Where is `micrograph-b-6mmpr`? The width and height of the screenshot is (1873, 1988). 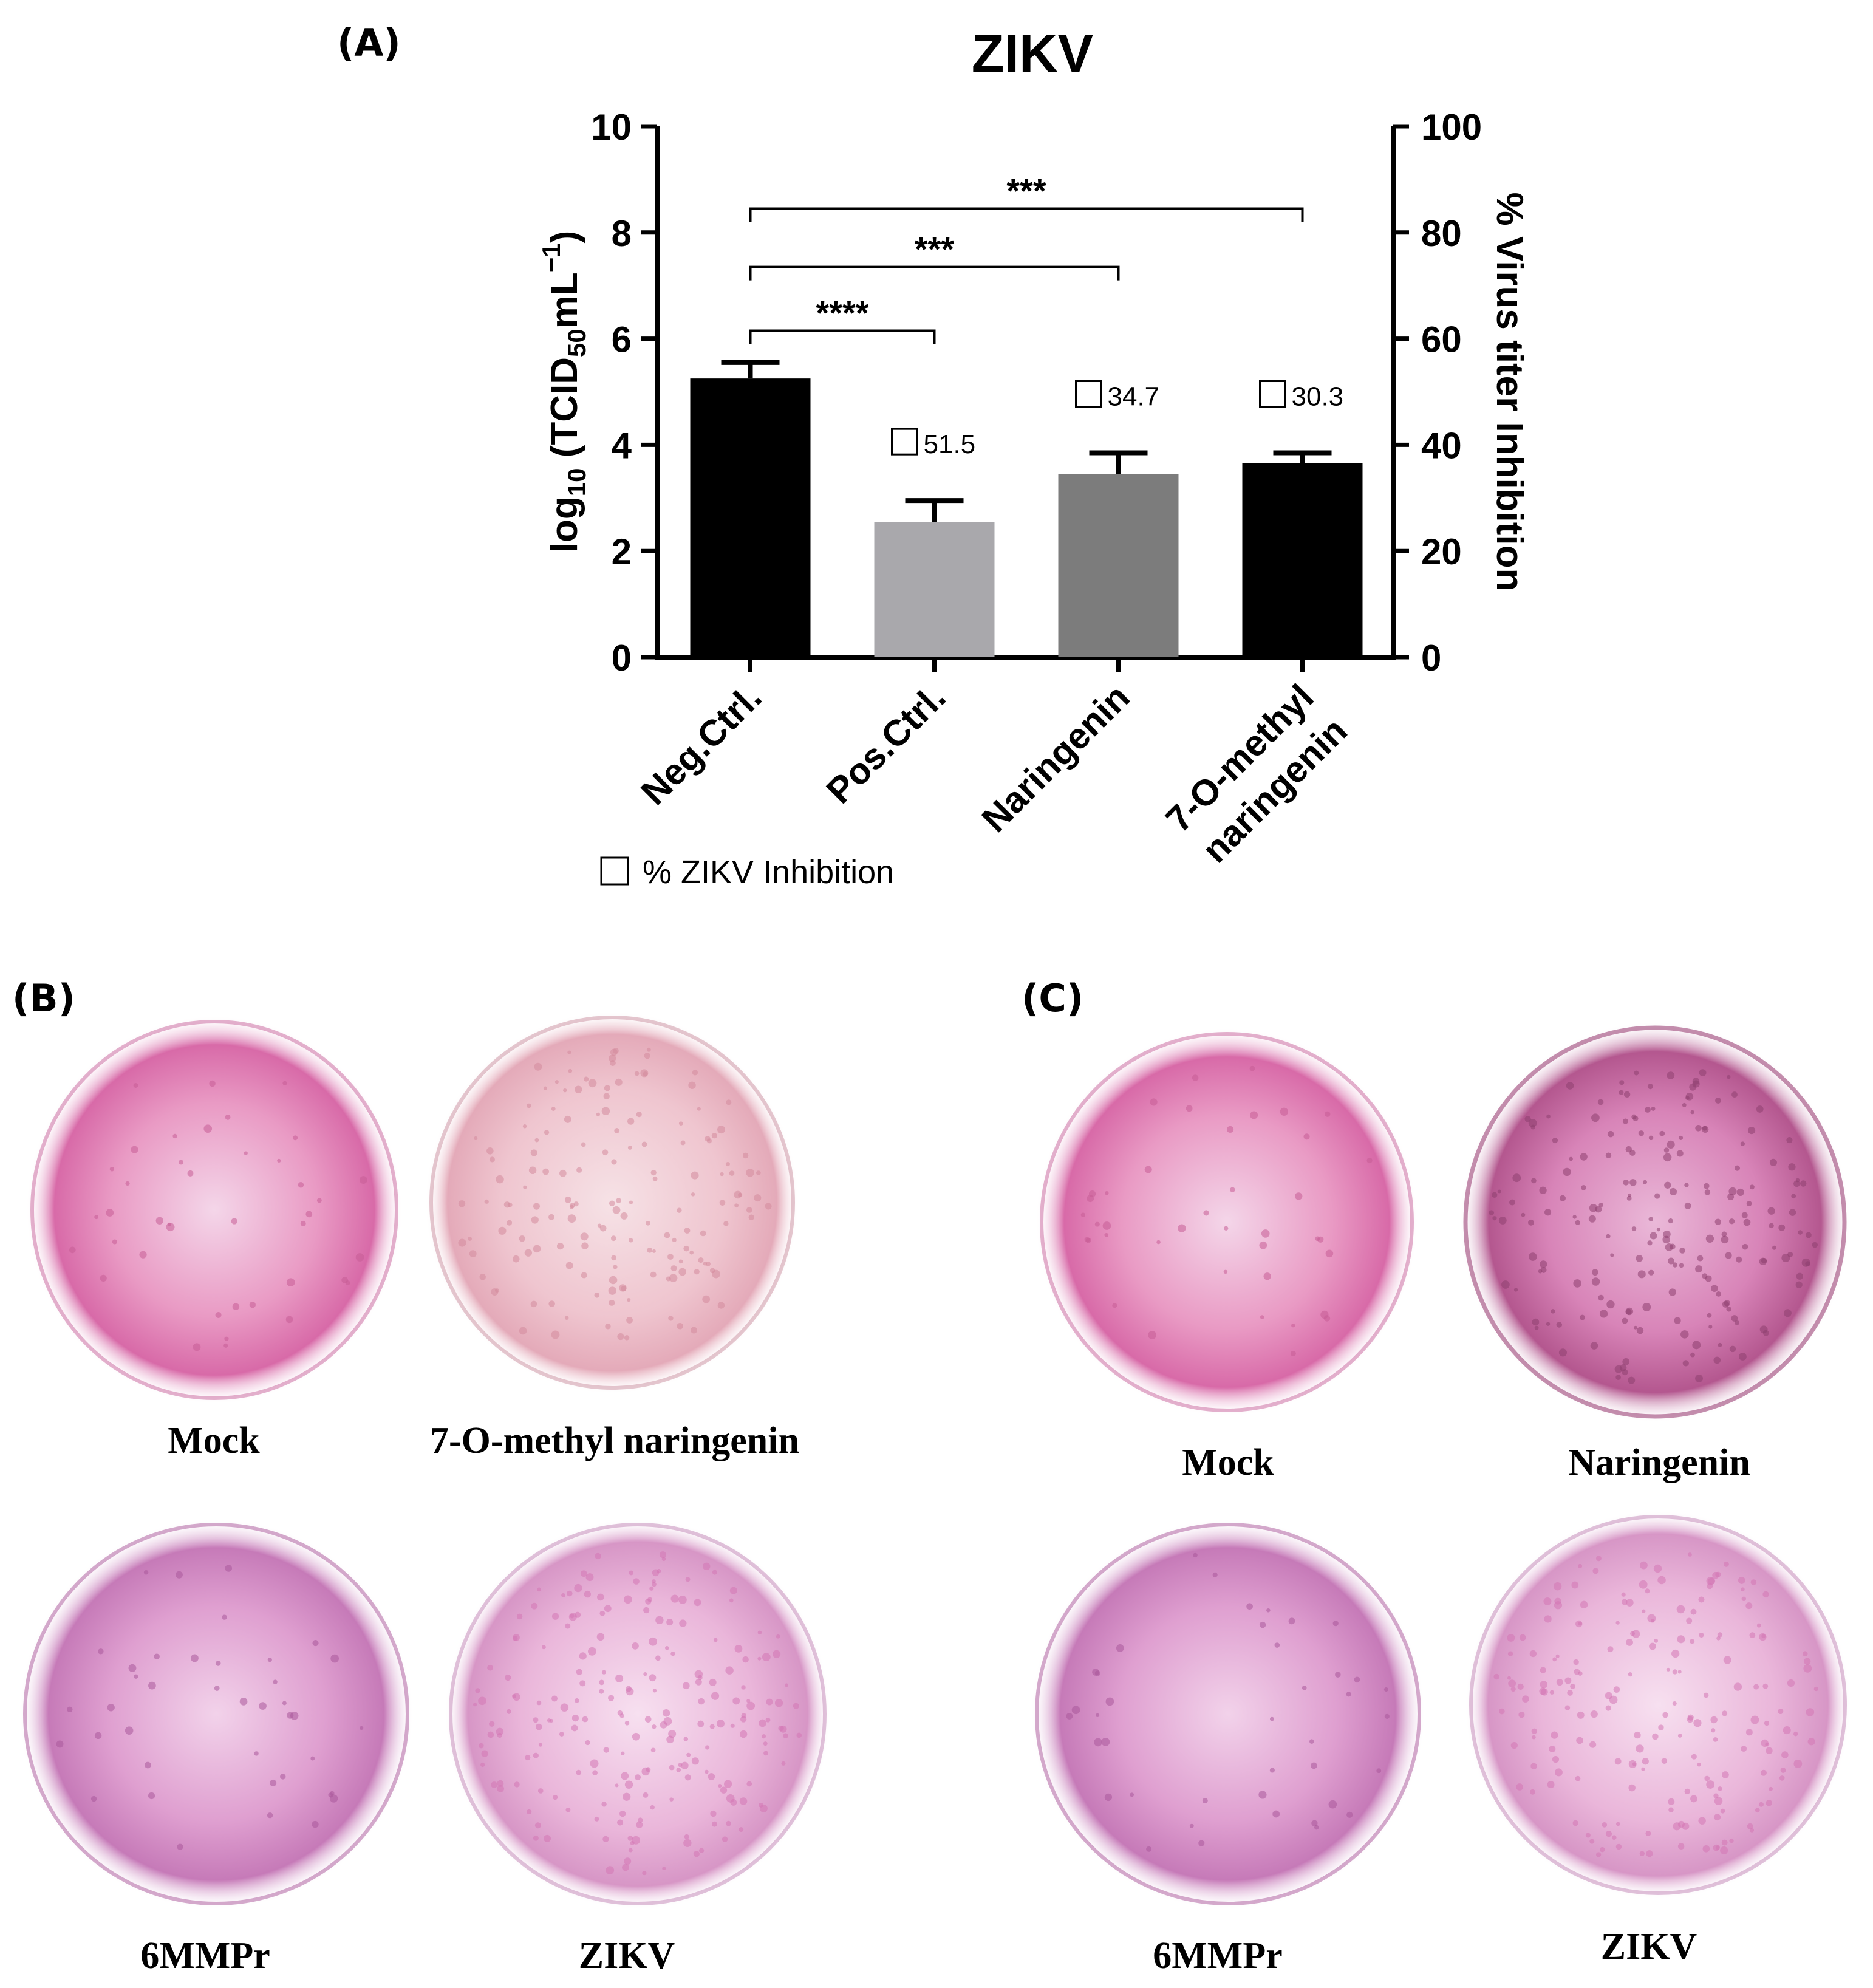
micrograph-b-6mmpr is located at coordinates (216, 1714).